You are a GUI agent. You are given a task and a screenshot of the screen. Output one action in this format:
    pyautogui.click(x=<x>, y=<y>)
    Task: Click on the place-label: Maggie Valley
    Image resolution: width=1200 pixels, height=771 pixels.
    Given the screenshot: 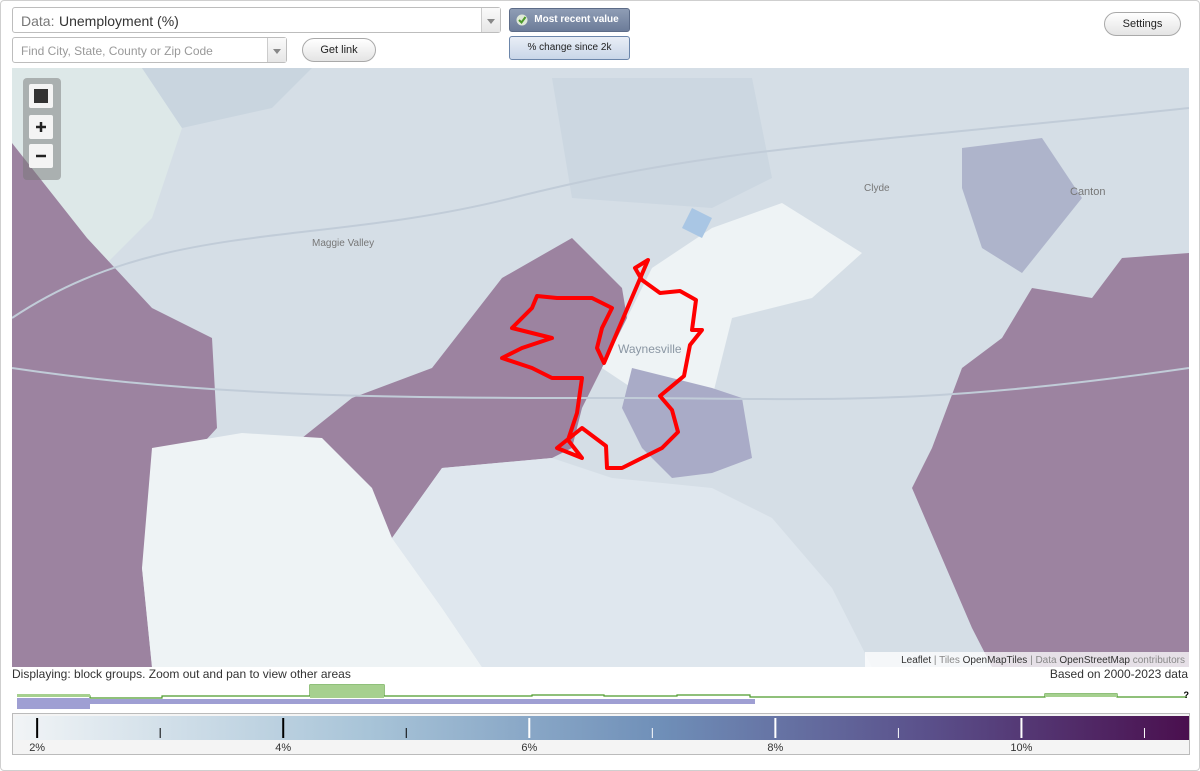 What is the action you would take?
    pyautogui.click(x=343, y=243)
    